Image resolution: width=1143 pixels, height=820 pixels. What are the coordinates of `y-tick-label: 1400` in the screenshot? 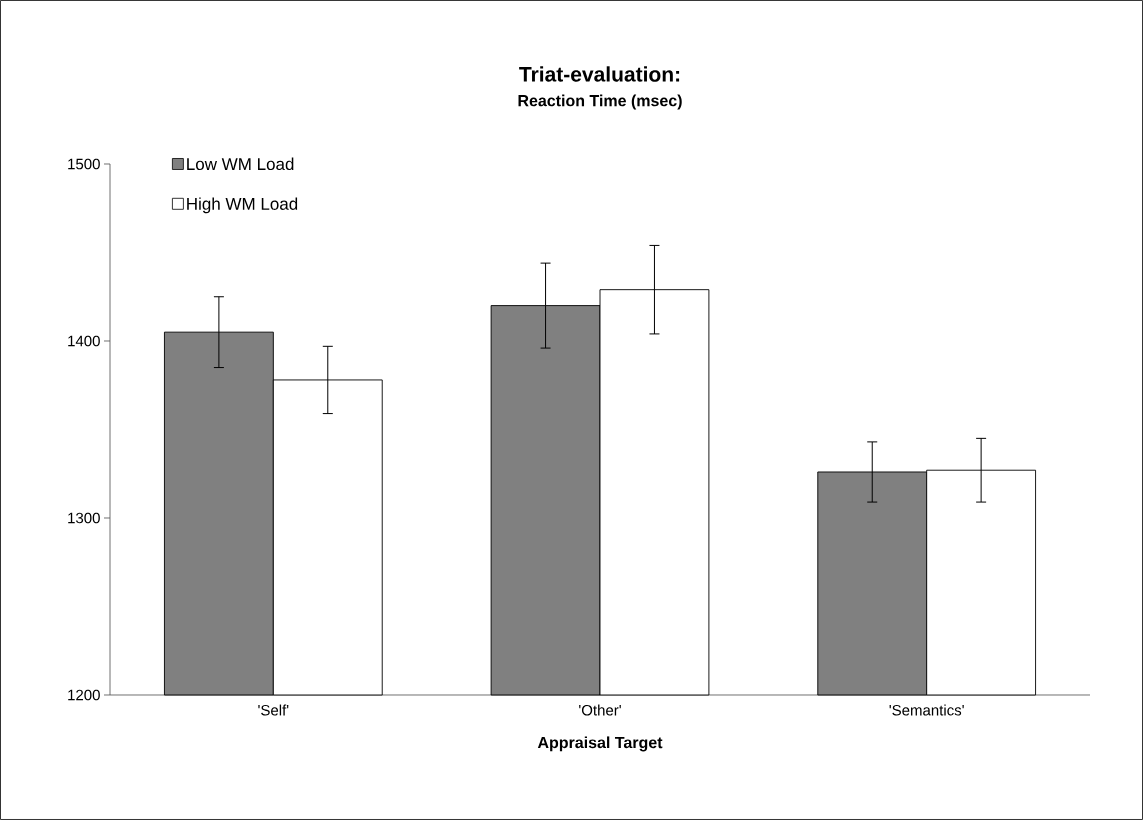 It's located at (84, 341).